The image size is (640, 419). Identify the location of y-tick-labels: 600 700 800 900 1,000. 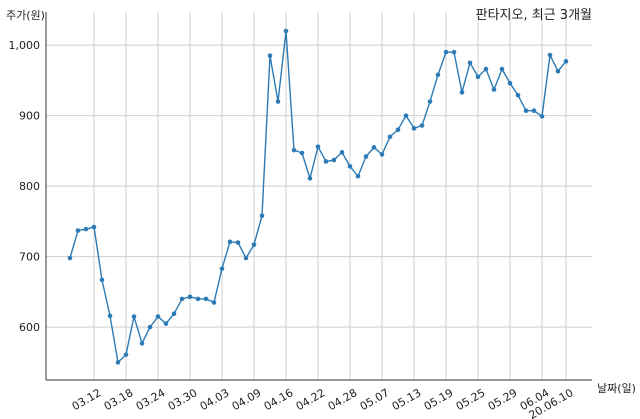
(25, 186).